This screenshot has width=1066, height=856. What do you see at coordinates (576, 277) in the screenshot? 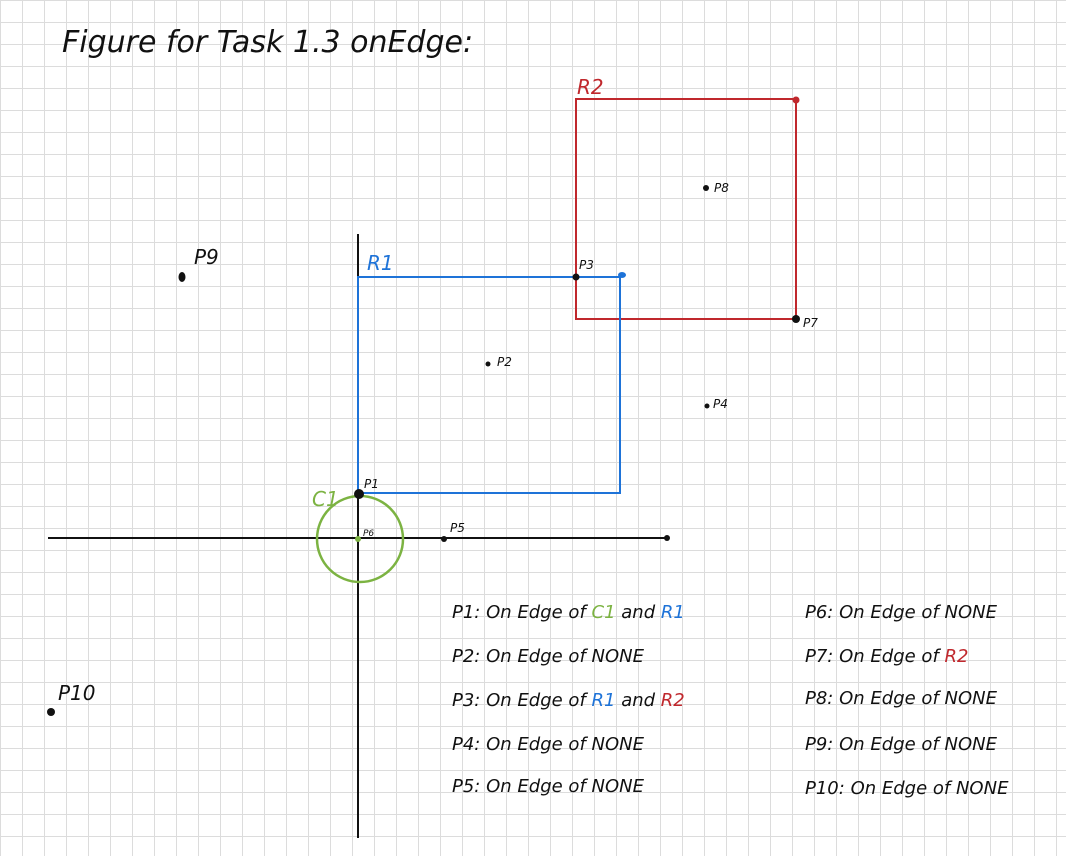
I see `point-p3` at bounding box center [576, 277].